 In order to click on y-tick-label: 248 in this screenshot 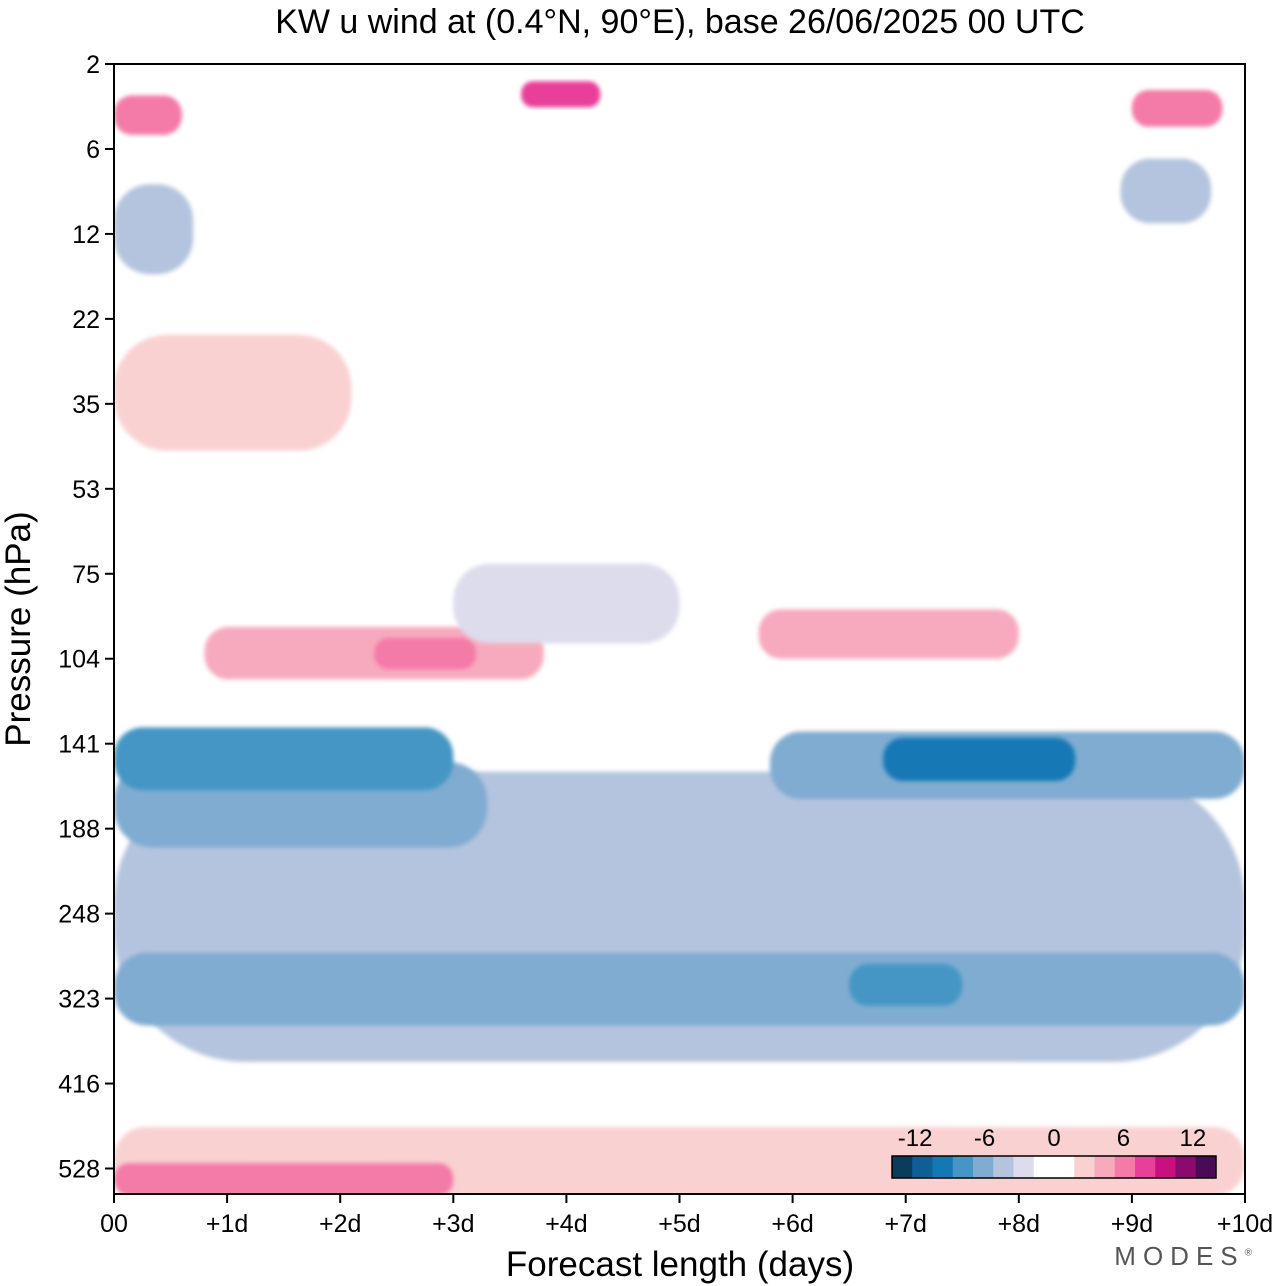, I will do `click(79, 915)`.